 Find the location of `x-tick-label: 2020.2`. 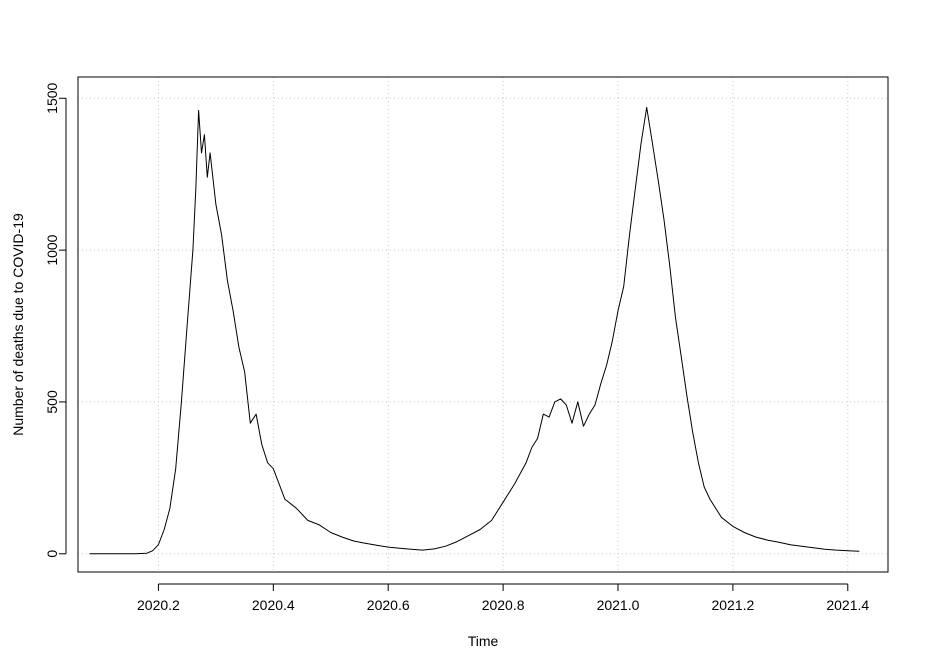

x-tick-label: 2020.2 is located at coordinates (158, 605).